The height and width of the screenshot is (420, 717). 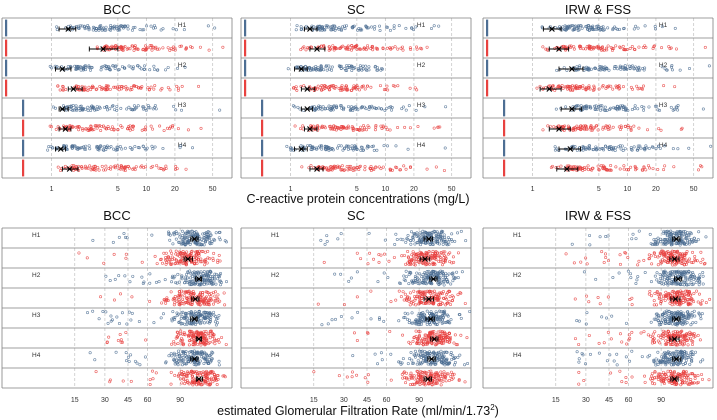 What do you see at coordinates (116, 9) in the screenshot?
I see `panel-title: BCC` at bounding box center [116, 9].